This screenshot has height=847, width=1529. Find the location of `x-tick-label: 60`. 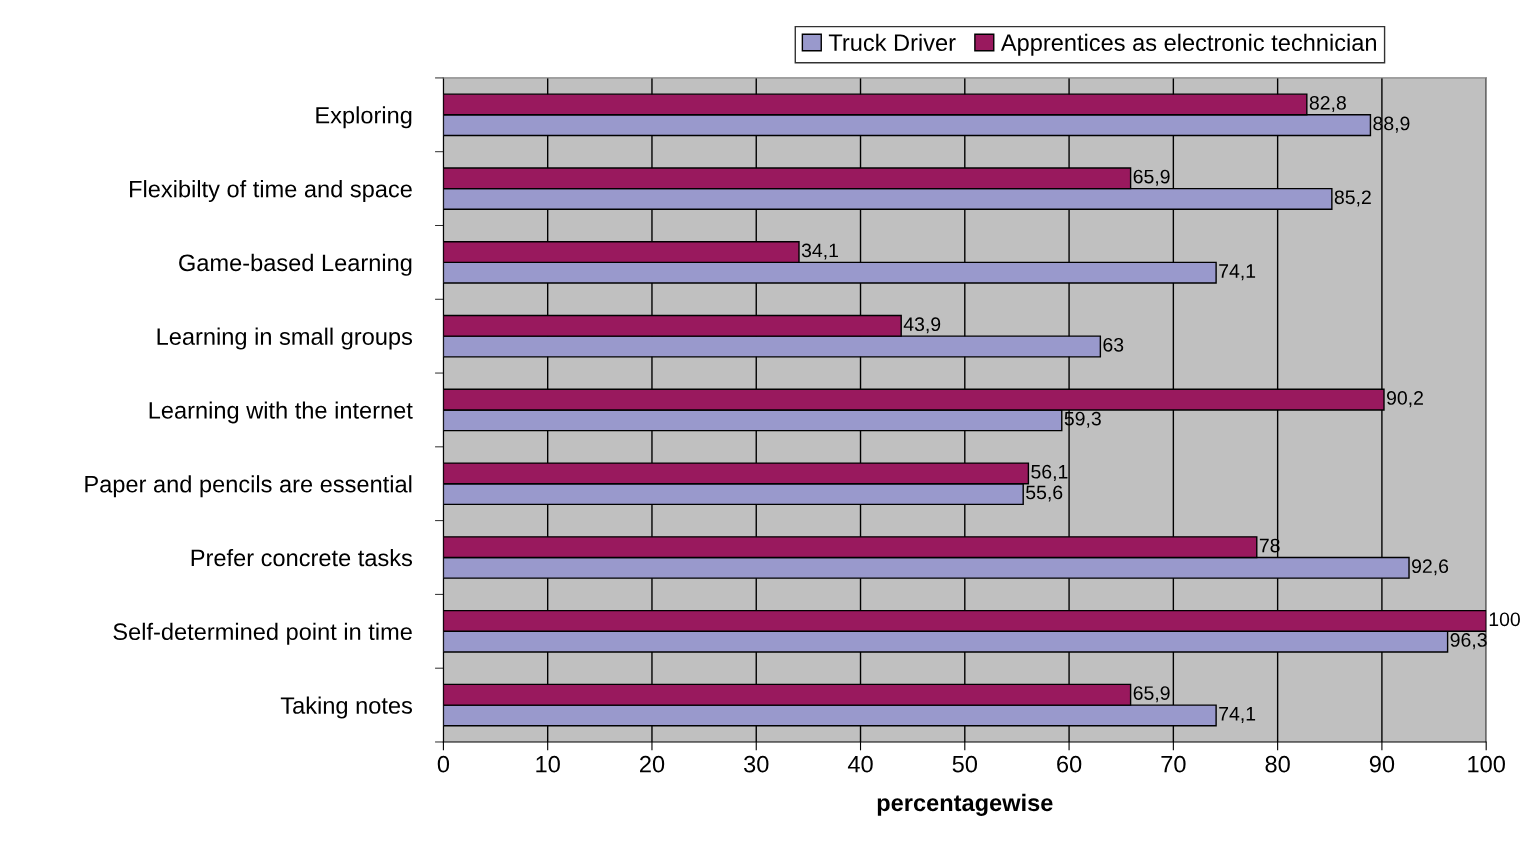

x-tick-label: 60 is located at coordinates (1069, 764).